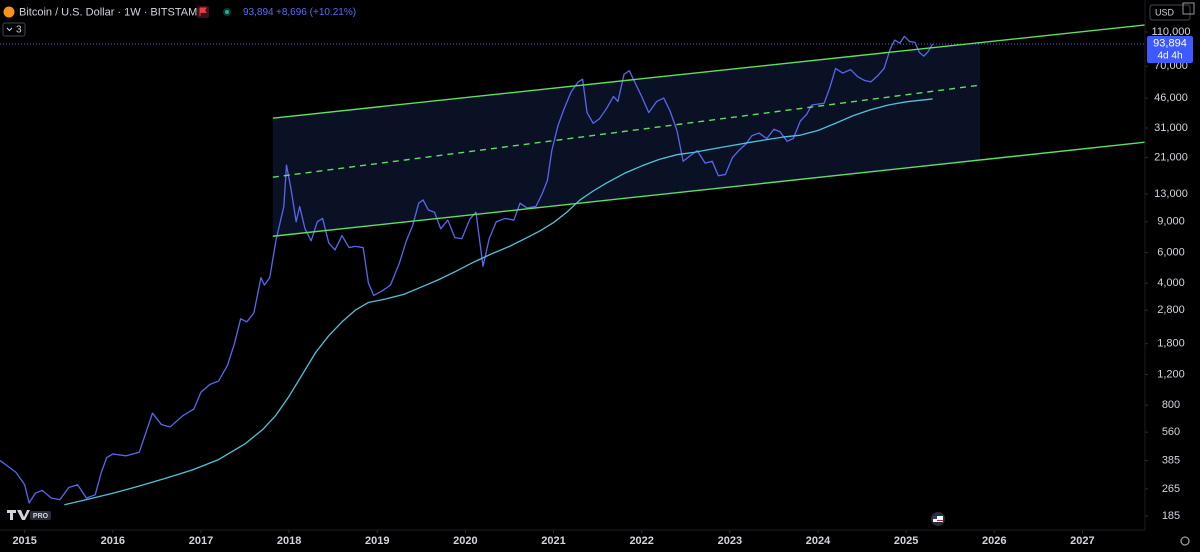 The width and height of the screenshot is (1200, 552). What do you see at coordinates (1171, 310) in the screenshot?
I see `y-tick-label: 2,800` at bounding box center [1171, 310].